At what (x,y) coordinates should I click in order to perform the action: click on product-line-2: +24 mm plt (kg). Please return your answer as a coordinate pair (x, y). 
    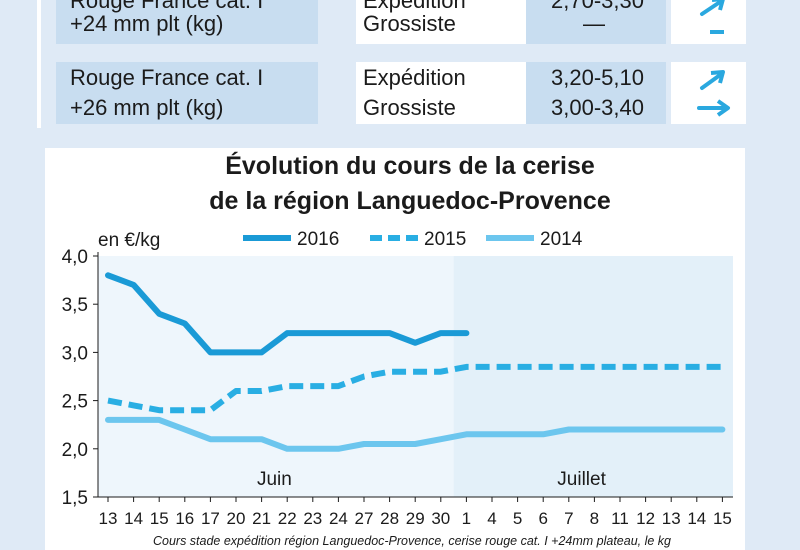
    Looking at the image, I should click on (147, 23).